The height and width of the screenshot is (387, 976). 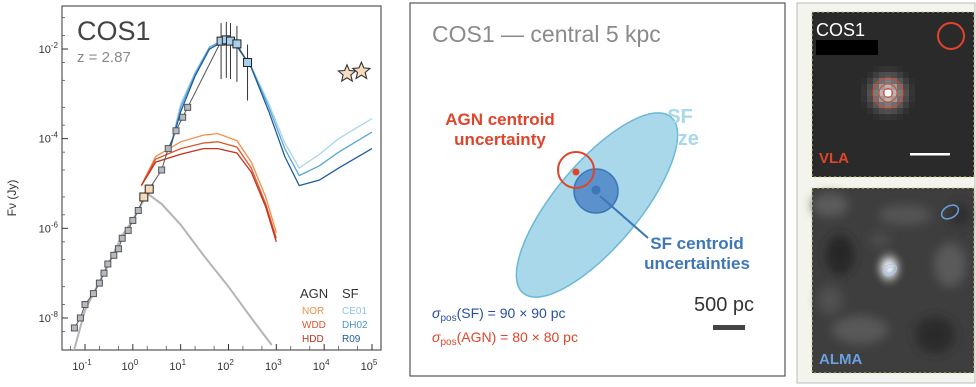 What do you see at coordinates (49, 227) in the screenshot?
I see `sed-y-tick-label: 10⁻⁶` at bounding box center [49, 227].